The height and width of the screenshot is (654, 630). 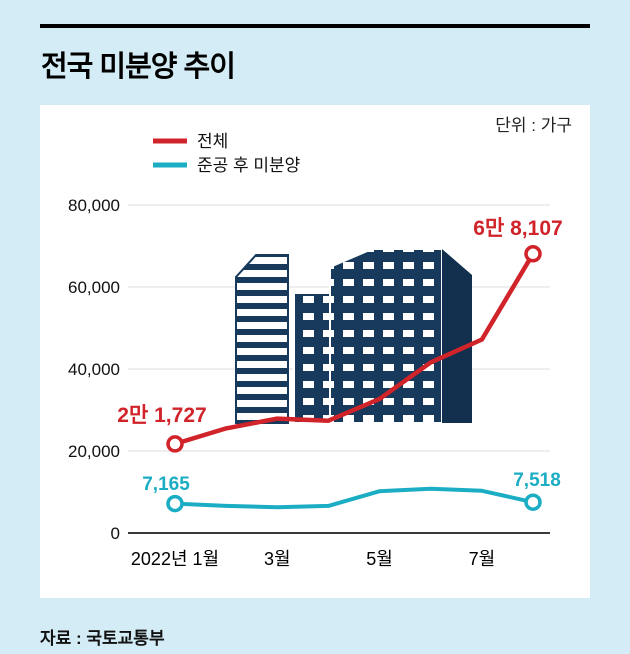 What do you see at coordinates (138, 67) in the screenshot?
I see `page-title: 전국 미분양 추이` at bounding box center [138, 67].